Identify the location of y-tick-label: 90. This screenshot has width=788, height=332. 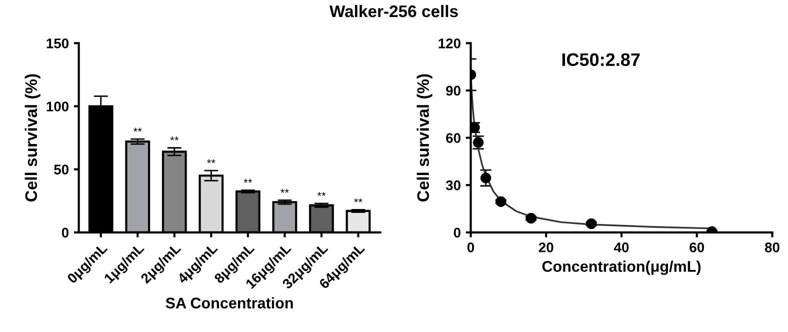
(453, 91).